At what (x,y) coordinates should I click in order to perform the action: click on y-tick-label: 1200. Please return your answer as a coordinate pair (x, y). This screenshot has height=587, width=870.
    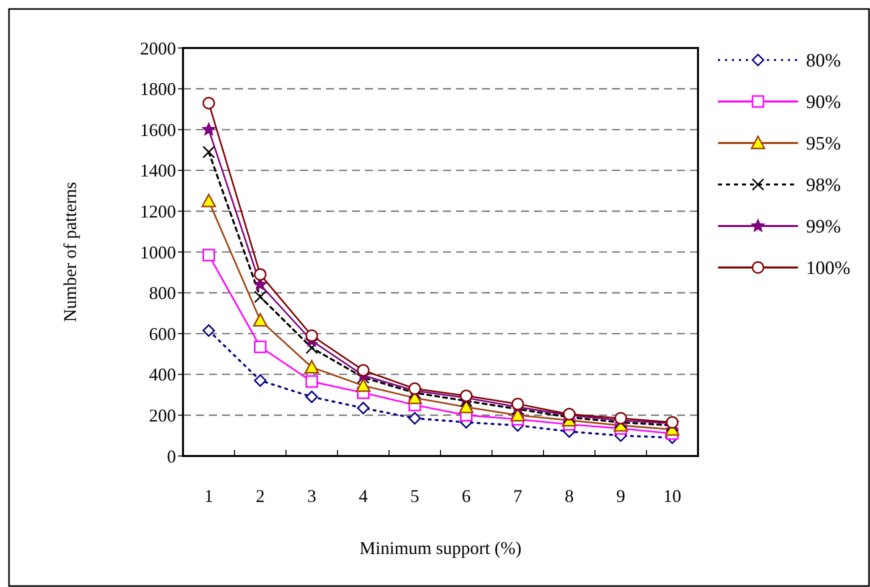
    Looking at the image, I should click on (158, 212).